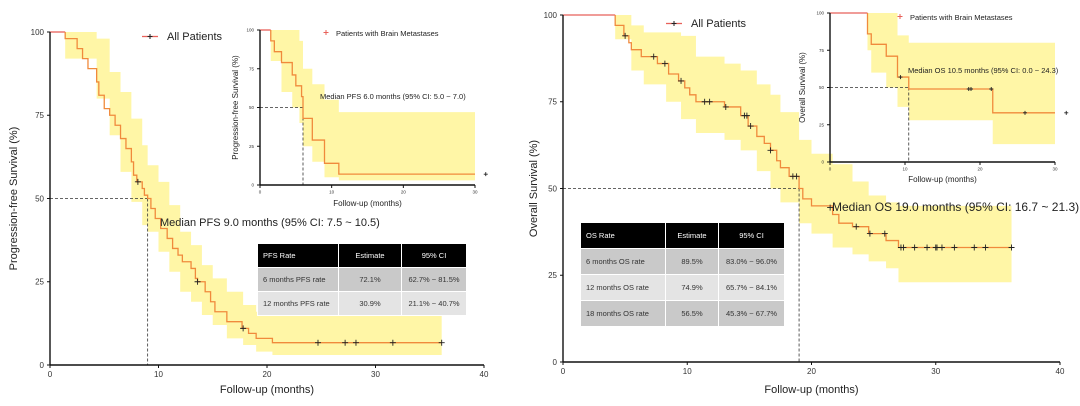 The width and height of the screenshot is (1080, 406). Describe the element at coordinates (1055, 169) in the screenshot. I see `os_brain-x-tick-label: 30` at that location.